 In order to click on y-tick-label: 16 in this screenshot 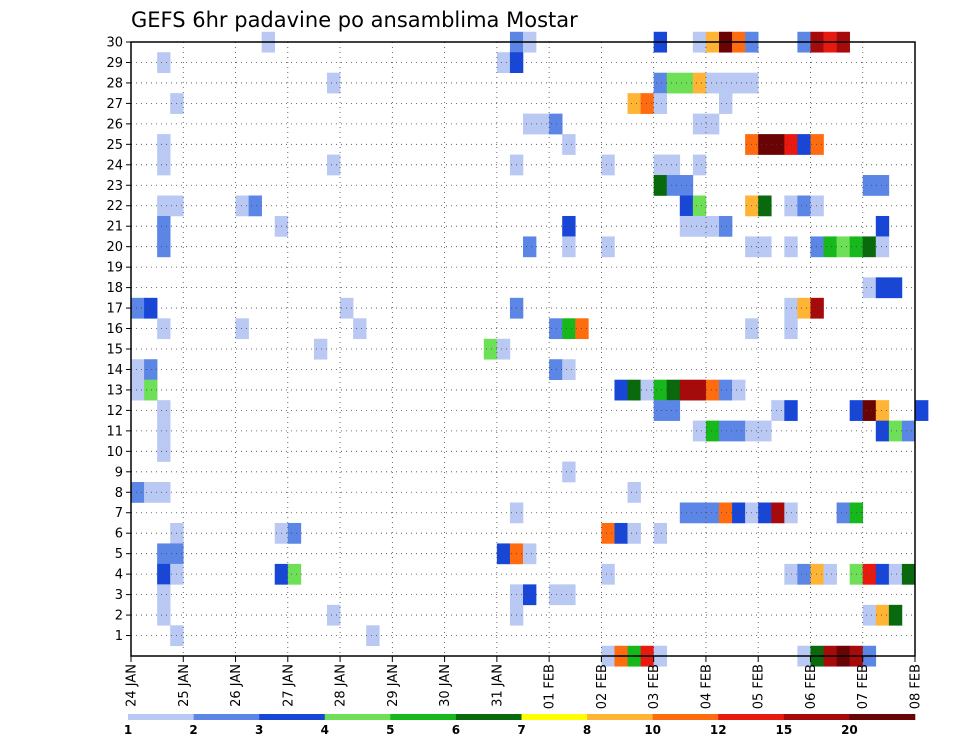, I will do `click(114, 329)`.